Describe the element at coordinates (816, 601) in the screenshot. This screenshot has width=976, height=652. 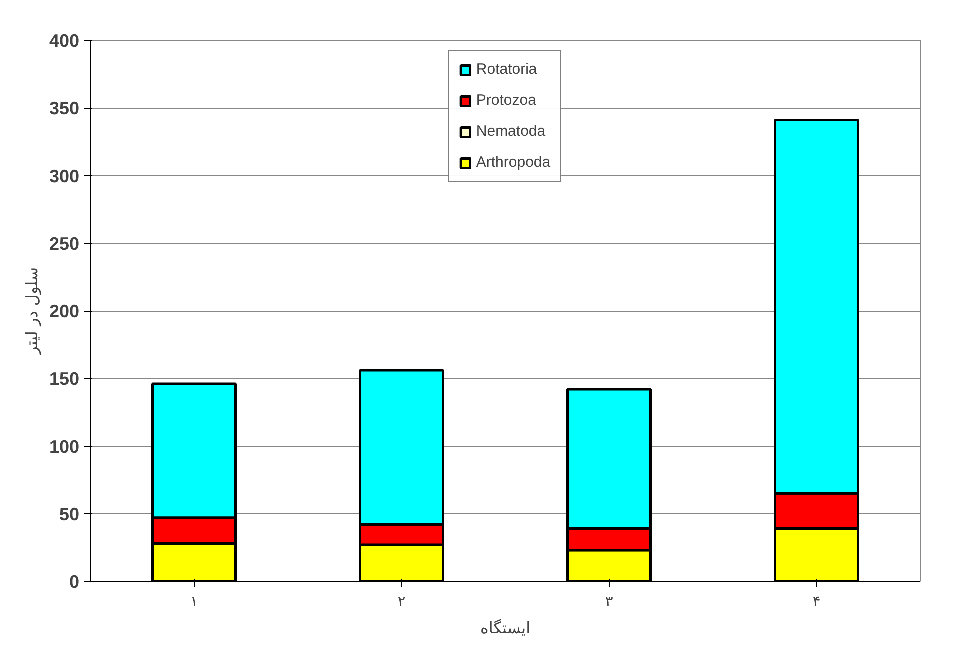
I see `x-tick-label: ۴` at that location.